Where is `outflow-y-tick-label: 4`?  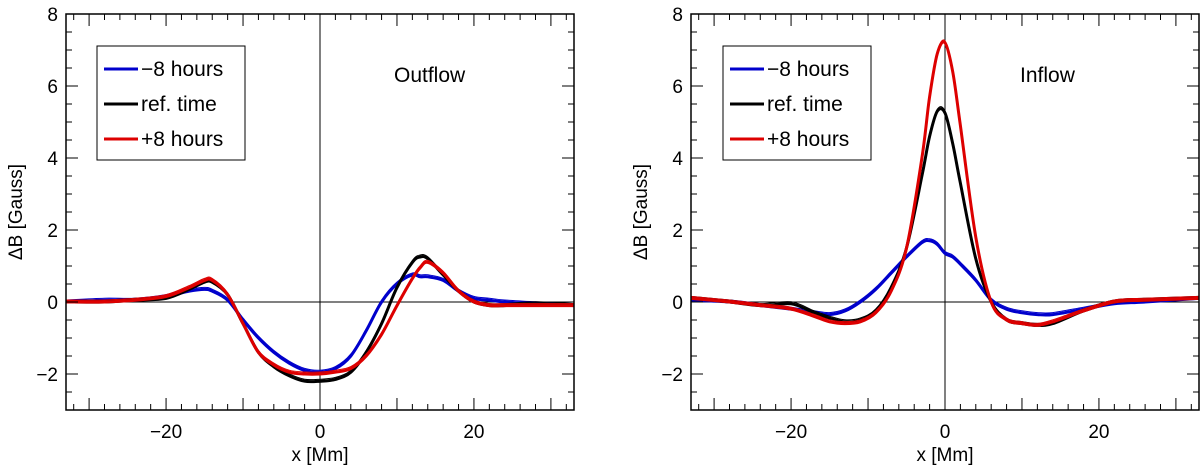 outflow-y-tick-label: 4 is located at coordinates (52, 159).